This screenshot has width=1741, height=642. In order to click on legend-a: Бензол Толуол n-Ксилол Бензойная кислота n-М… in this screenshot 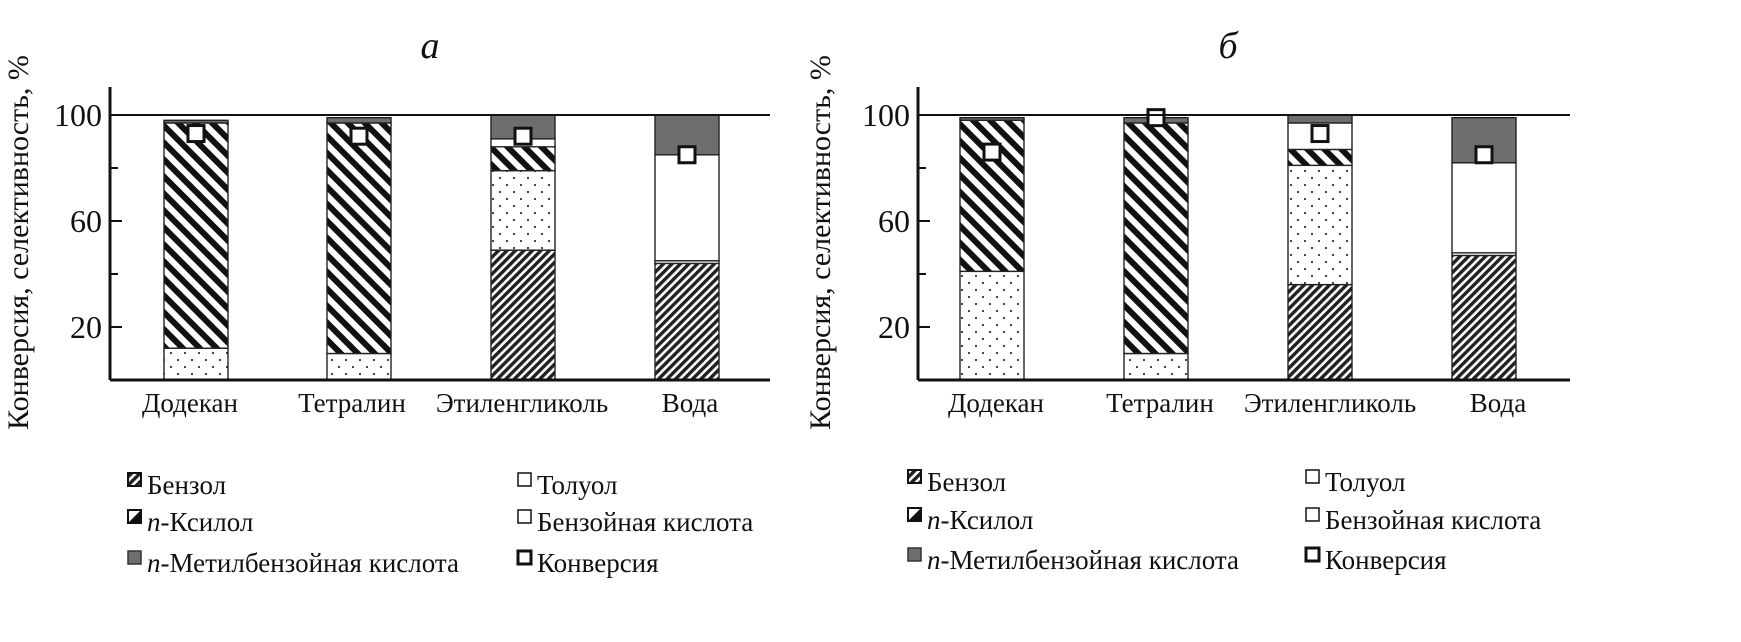, I will do `click(440, 524)`.